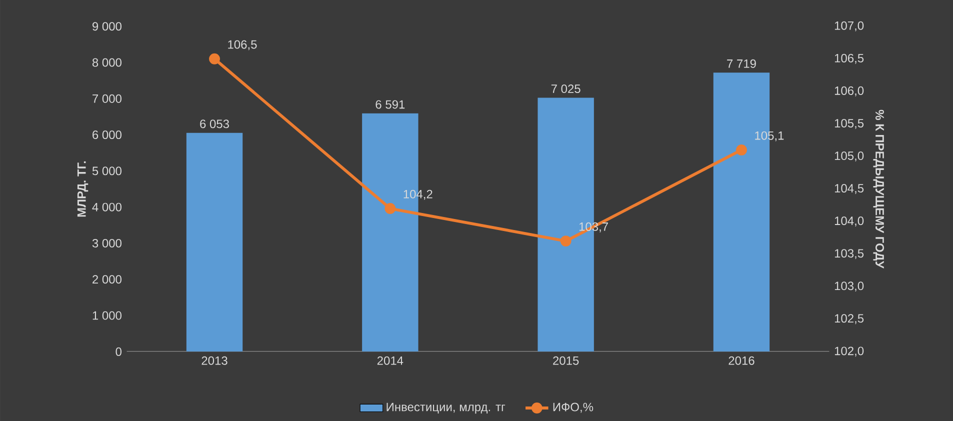  Describe the element at coordinates (242, 45) in the screenshot. I see `data-label: 106,5` at that location.